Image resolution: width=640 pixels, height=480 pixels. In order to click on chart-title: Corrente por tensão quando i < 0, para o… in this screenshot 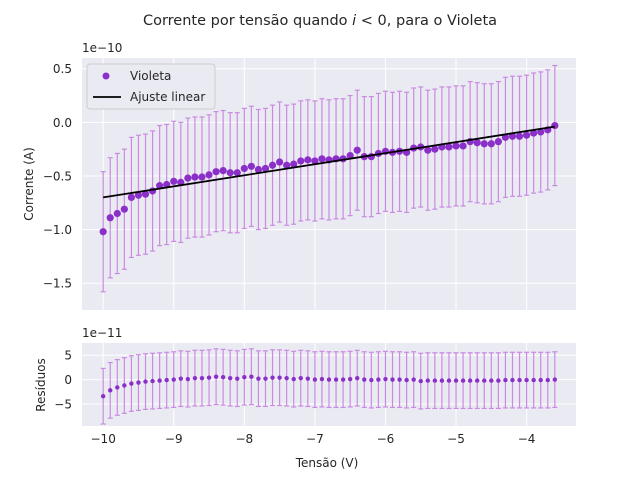, I will do `click(320, 21)`.